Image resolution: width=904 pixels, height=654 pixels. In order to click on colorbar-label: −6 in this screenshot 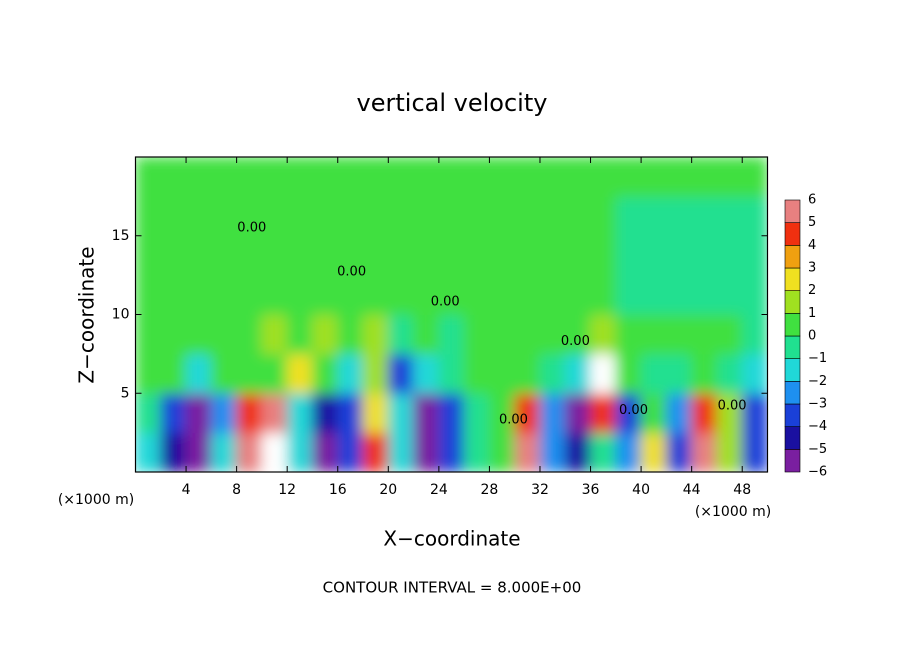, I will do `click(817, 472)`.